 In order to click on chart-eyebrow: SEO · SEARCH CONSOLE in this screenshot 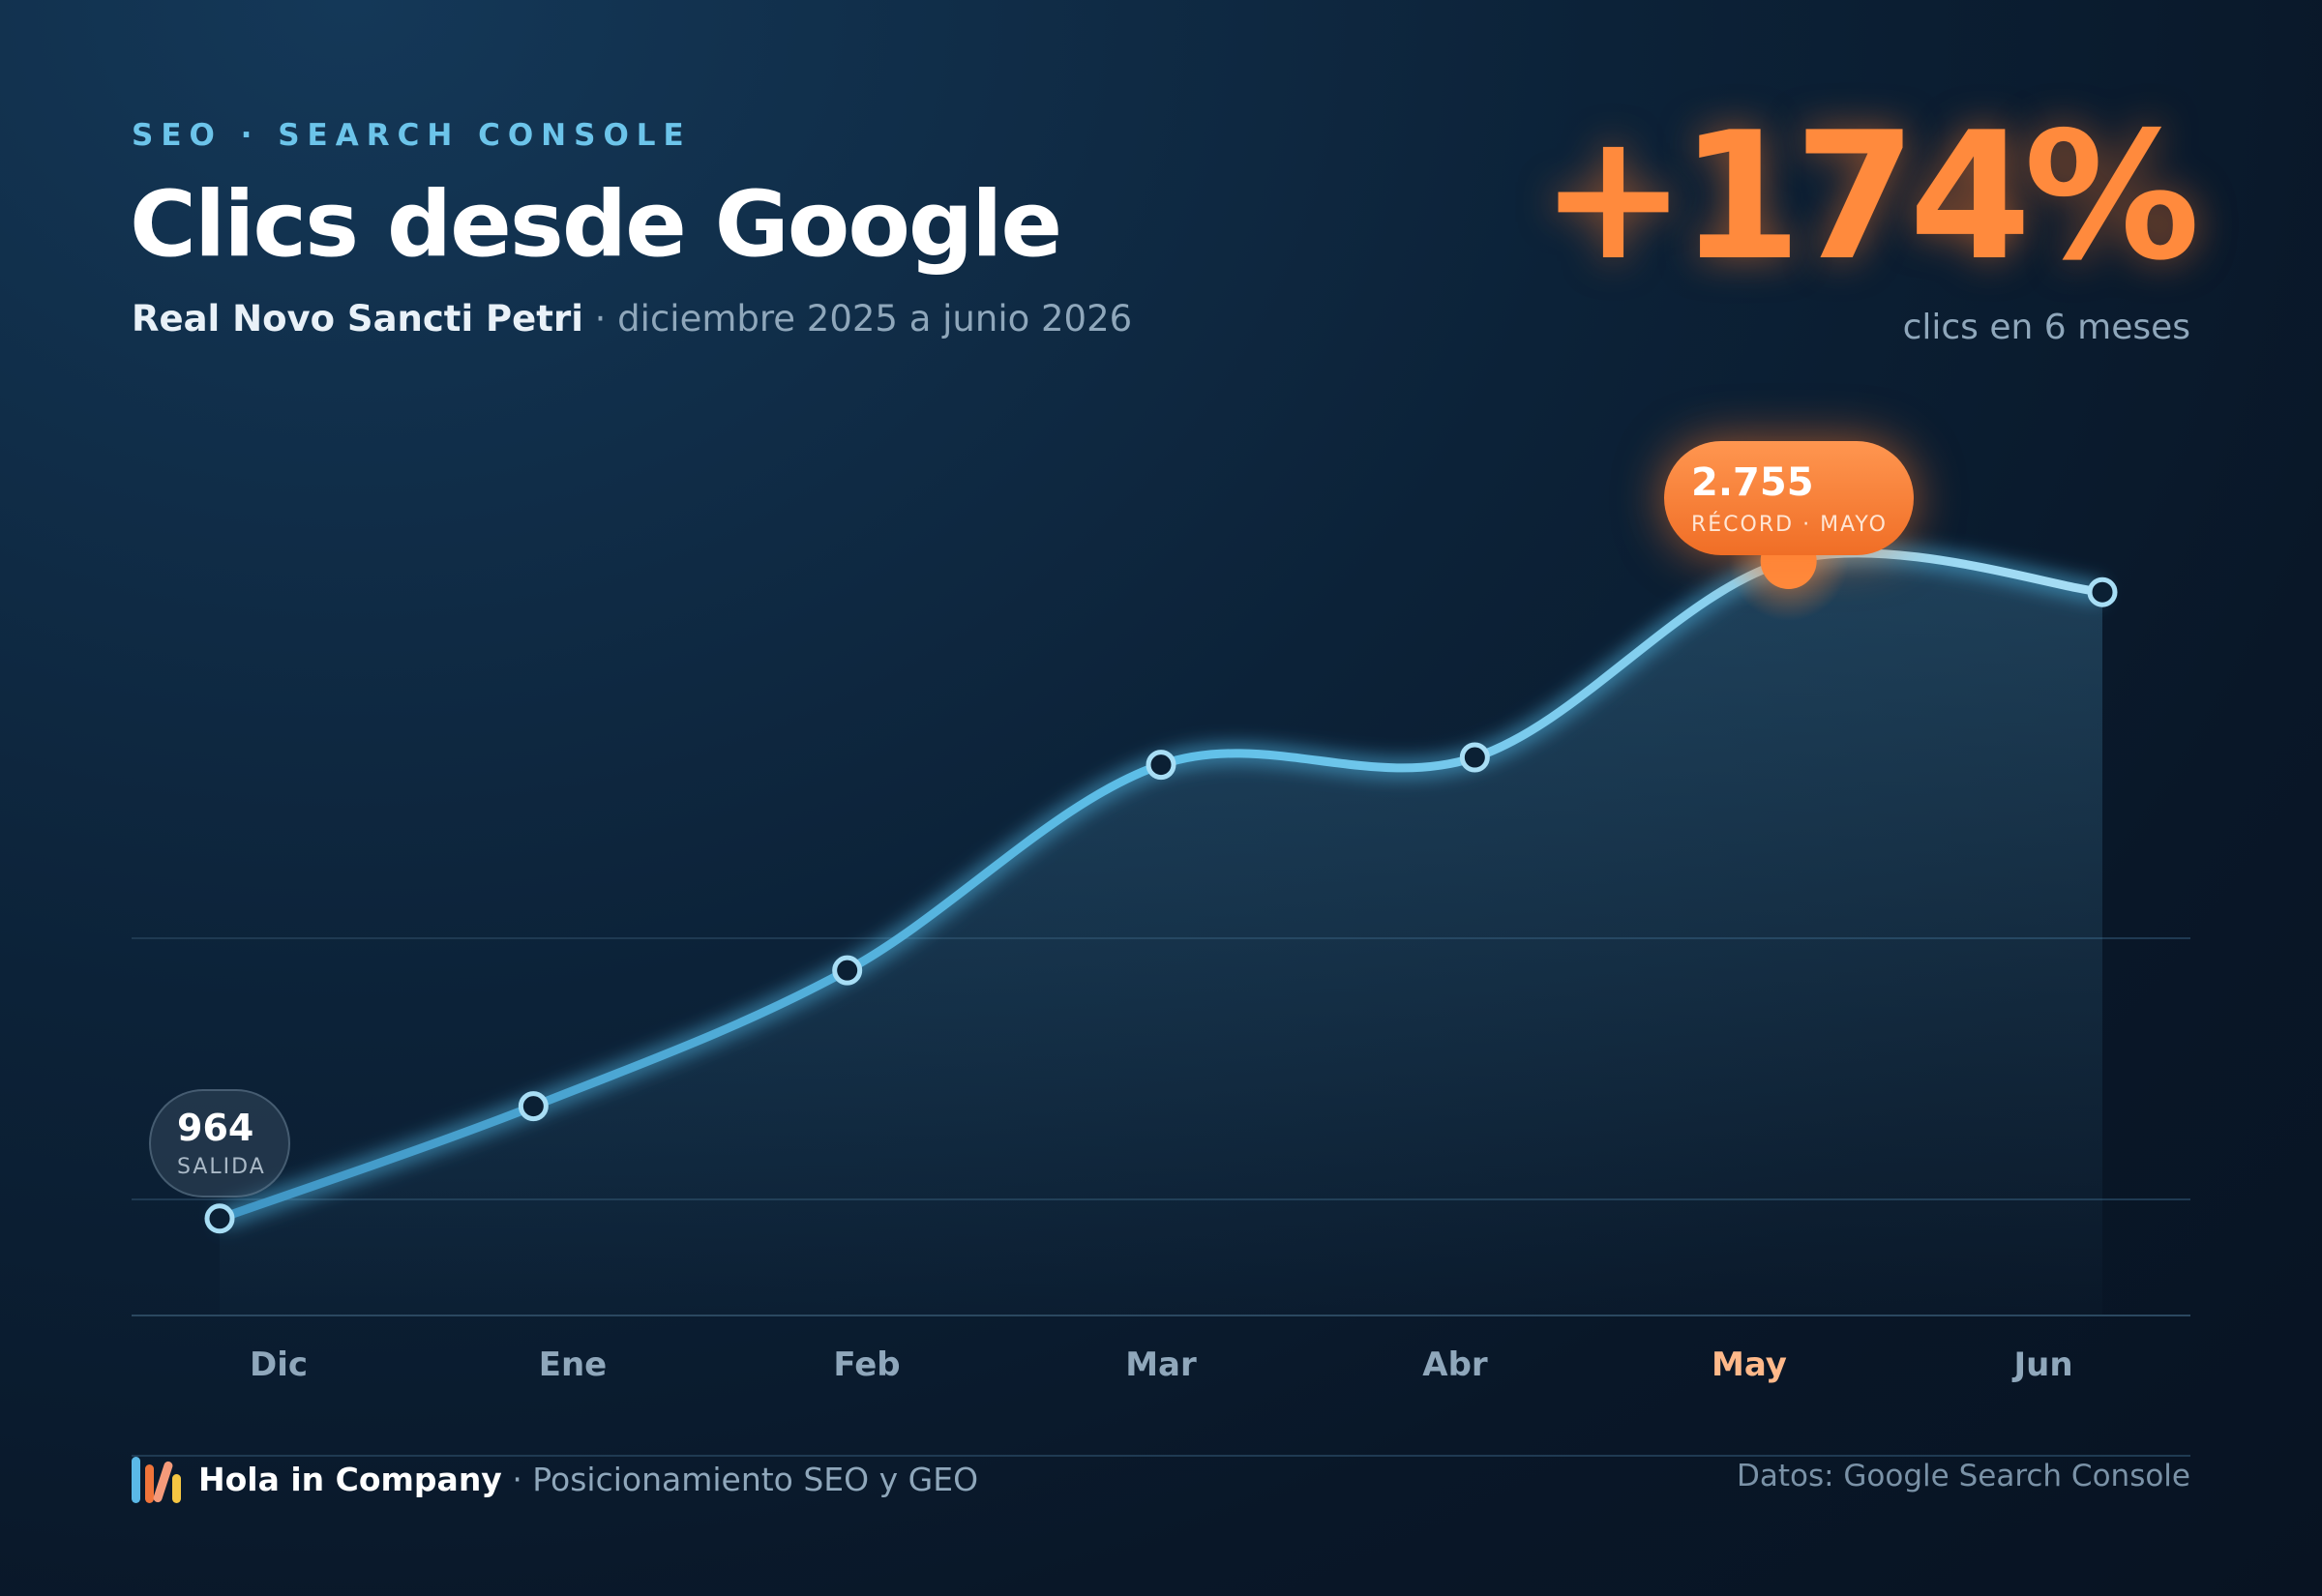, I will do `click(412, 135)`.